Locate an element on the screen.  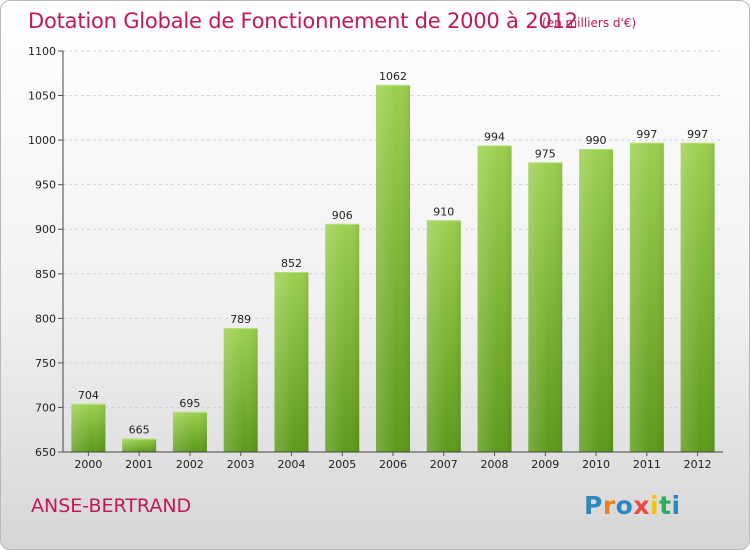
data-label: 665 is located at coordinates (139, 430).